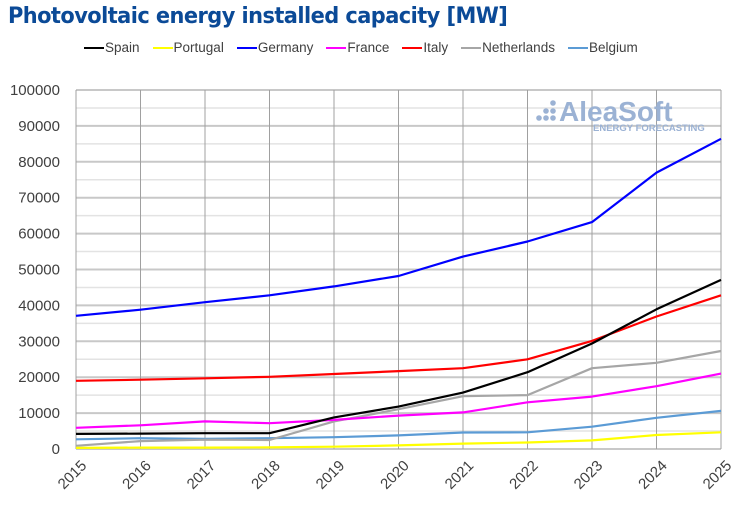 The height and width of the screenshot is (509, 738). I want to click on x-tick-label: 2019, so click(331, 475).